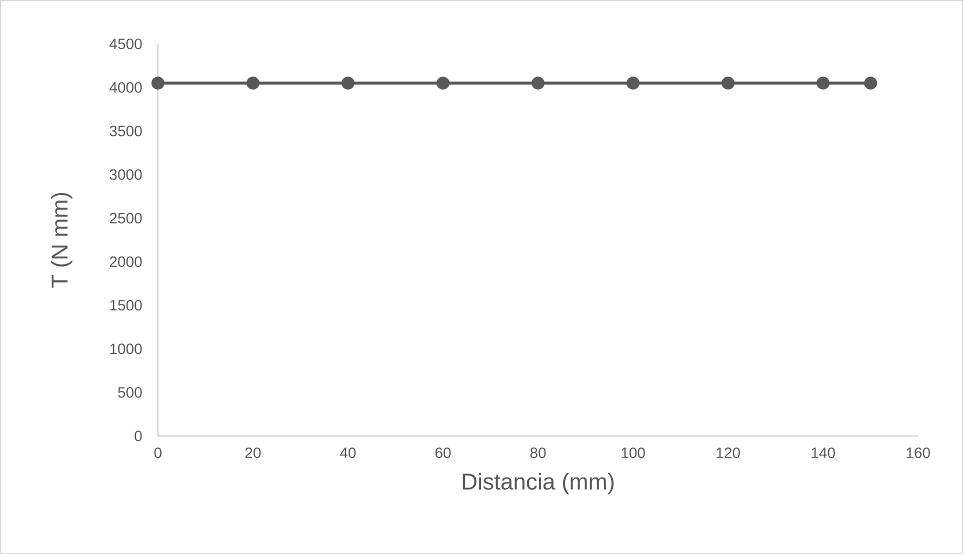 This screenshot has width=963, height=554. What do you see at coordinates (61, 240) in the screenshot?
I see `y-axis-title: T (N mm)` at bounding box center [61, 240].